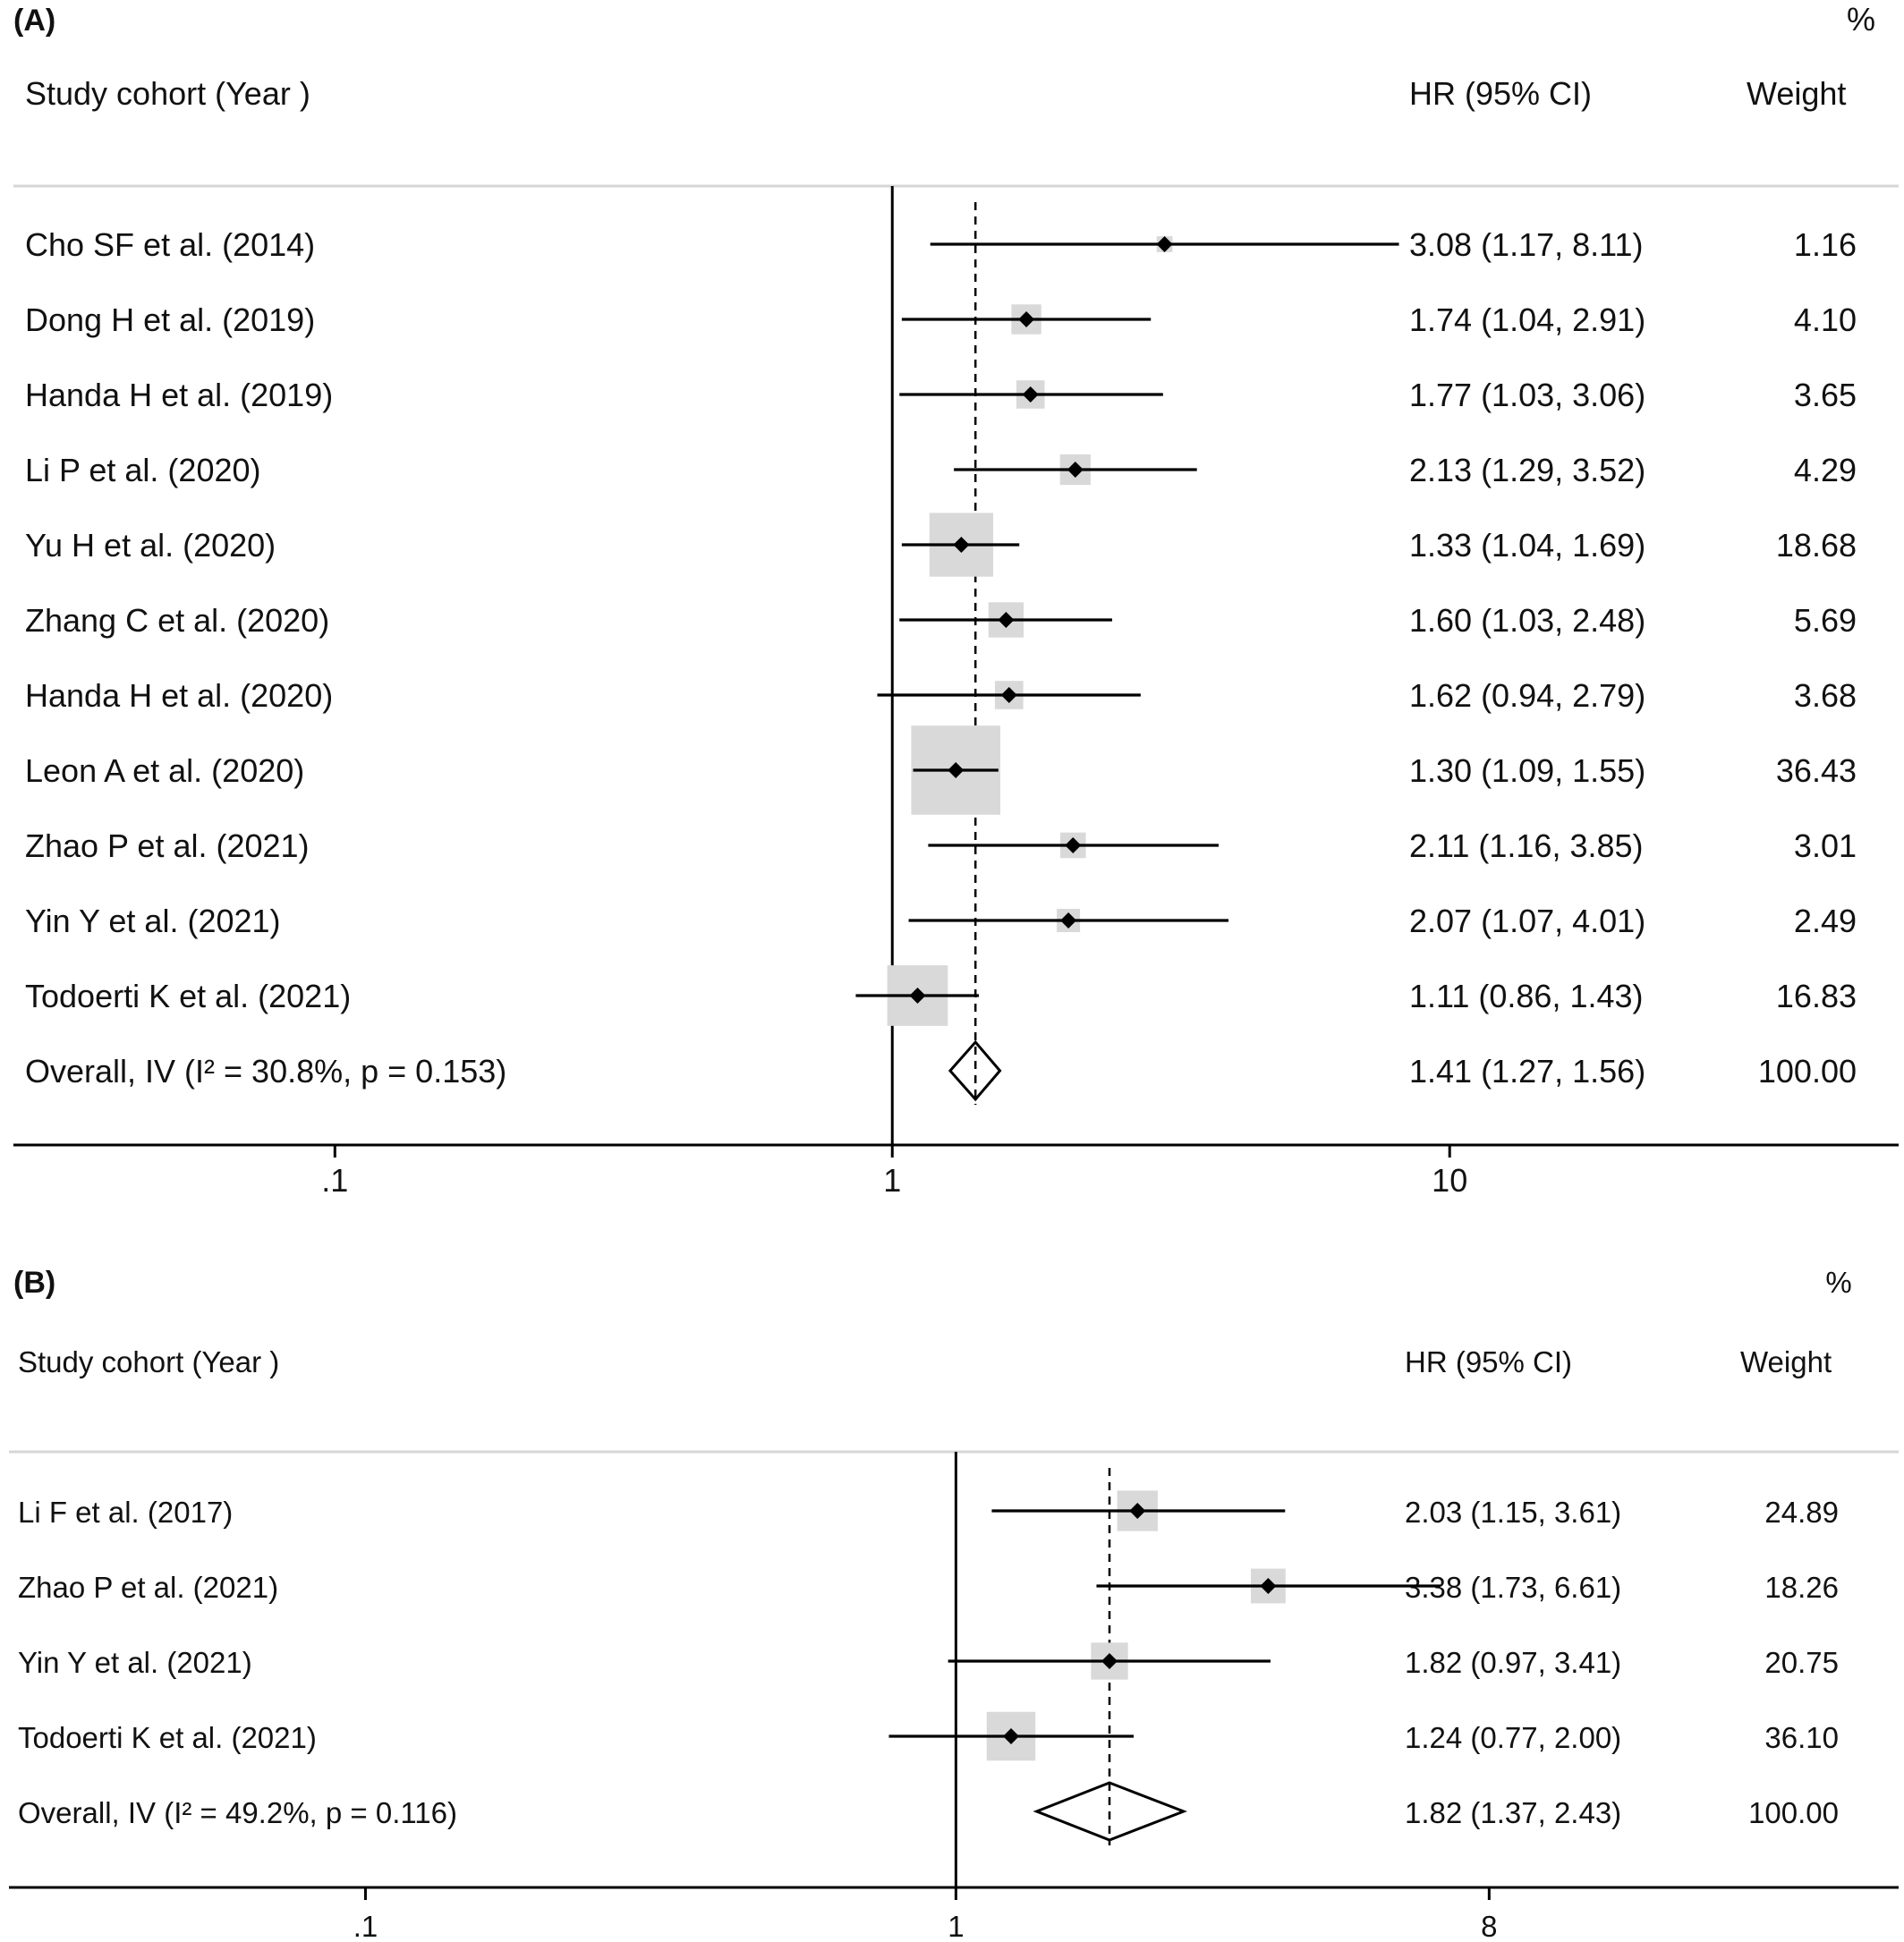  Describe the element at coordinates (143, 470) in the screenshot. I see `study-label: Li P et al. (2020)` at that location.